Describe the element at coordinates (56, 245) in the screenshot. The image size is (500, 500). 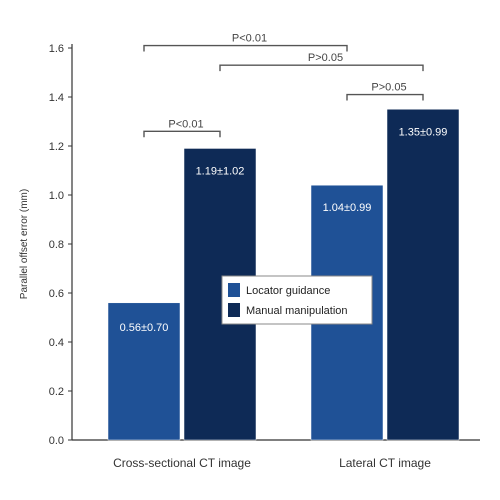
I see `y-tick-label-4: 0.8` at that location.